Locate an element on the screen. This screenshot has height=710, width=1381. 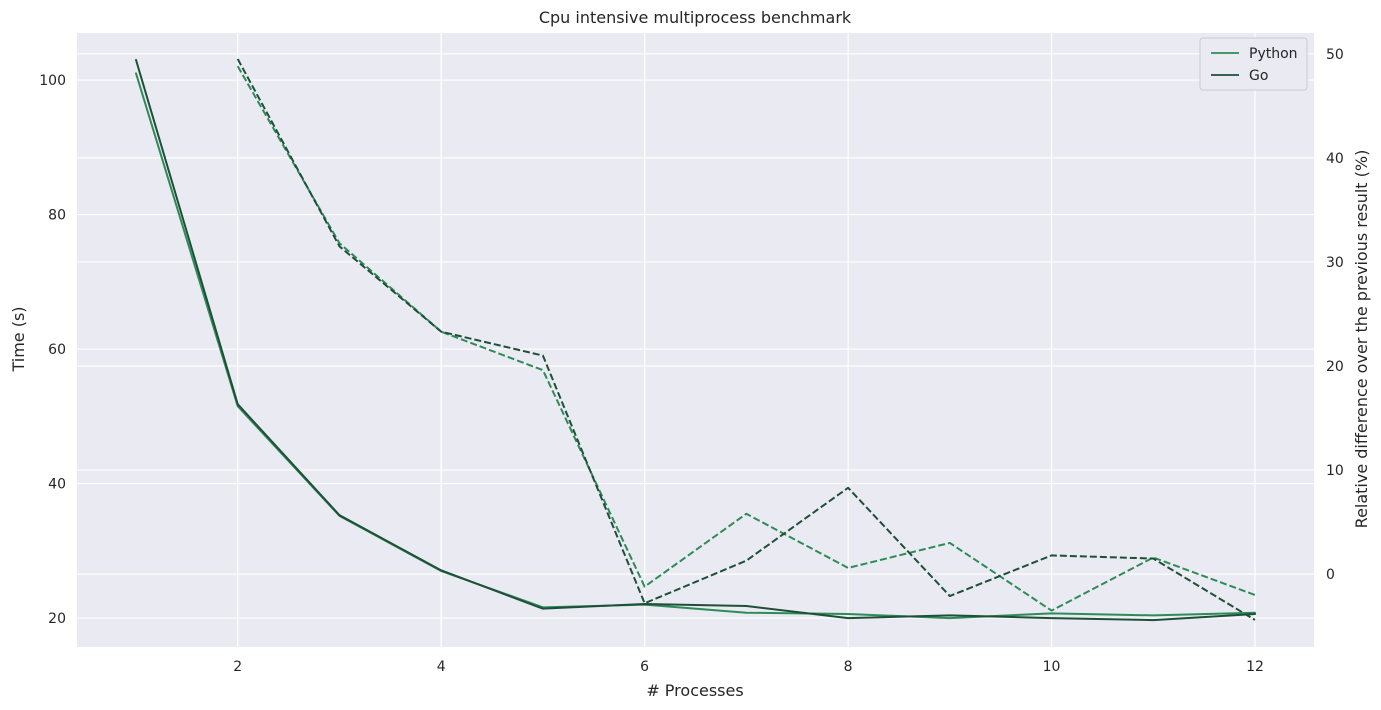
y-tick-100: 100 is located at coordinates (52, 81).